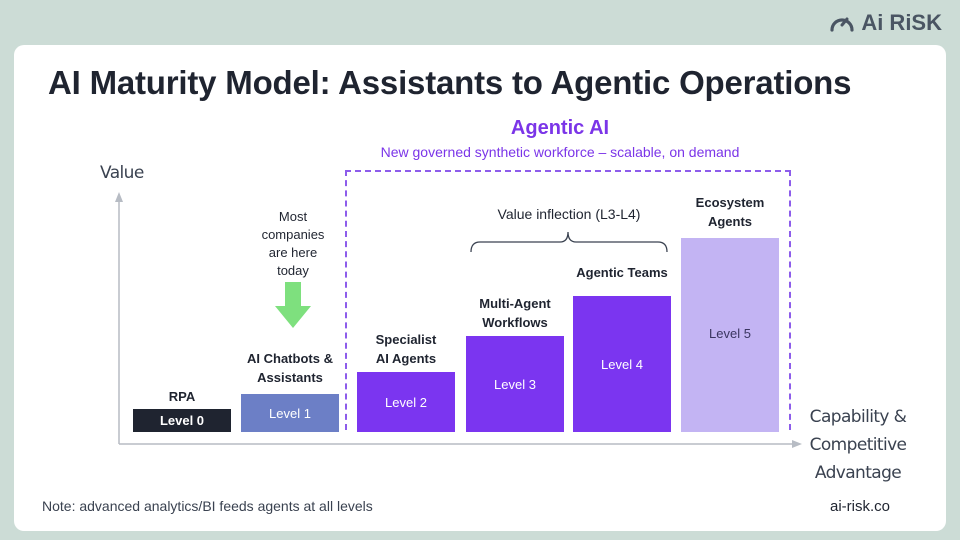 This screenshot has height=540, width=960. I want to click on level-3-name: Multi-Agent Workflows, so click(515, 313).